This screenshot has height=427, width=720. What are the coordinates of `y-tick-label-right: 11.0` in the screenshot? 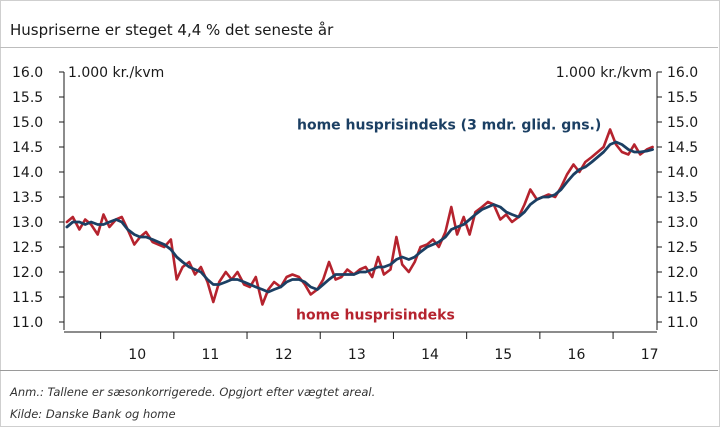 It's located at (682, 323).